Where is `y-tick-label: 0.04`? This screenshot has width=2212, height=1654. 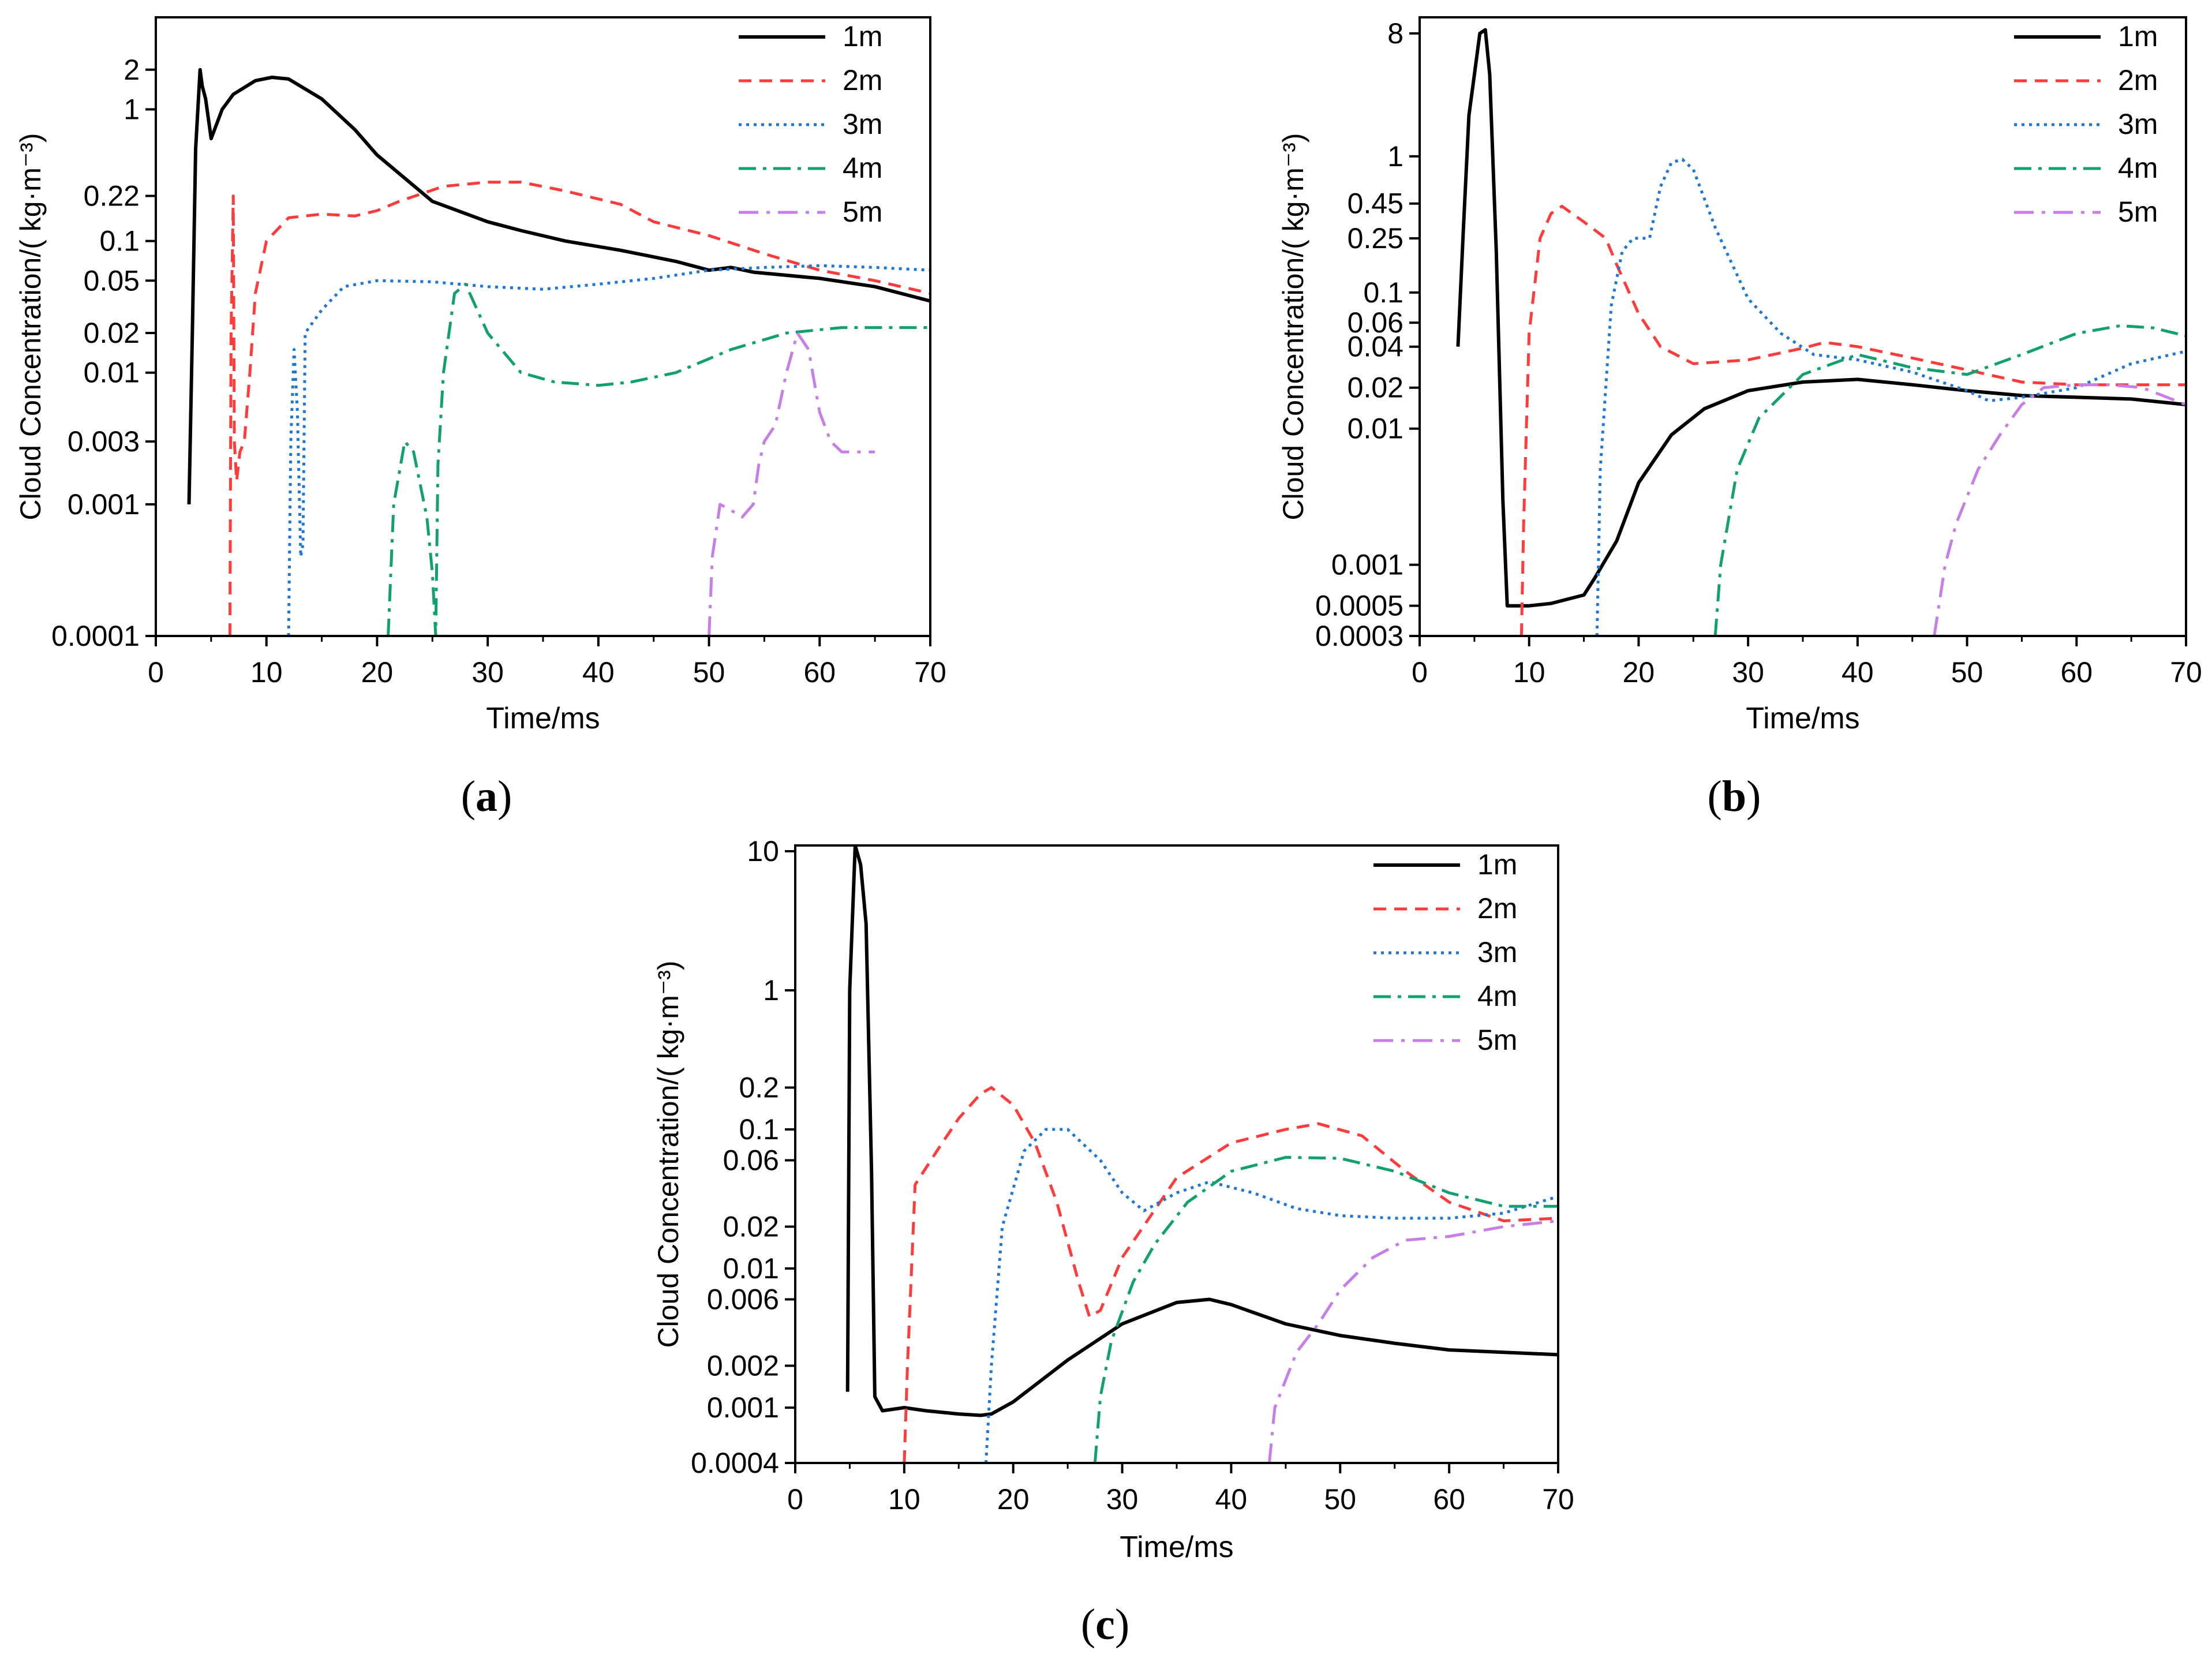 y-tick-label: 0.04 is located at coordinates (1375, 347).